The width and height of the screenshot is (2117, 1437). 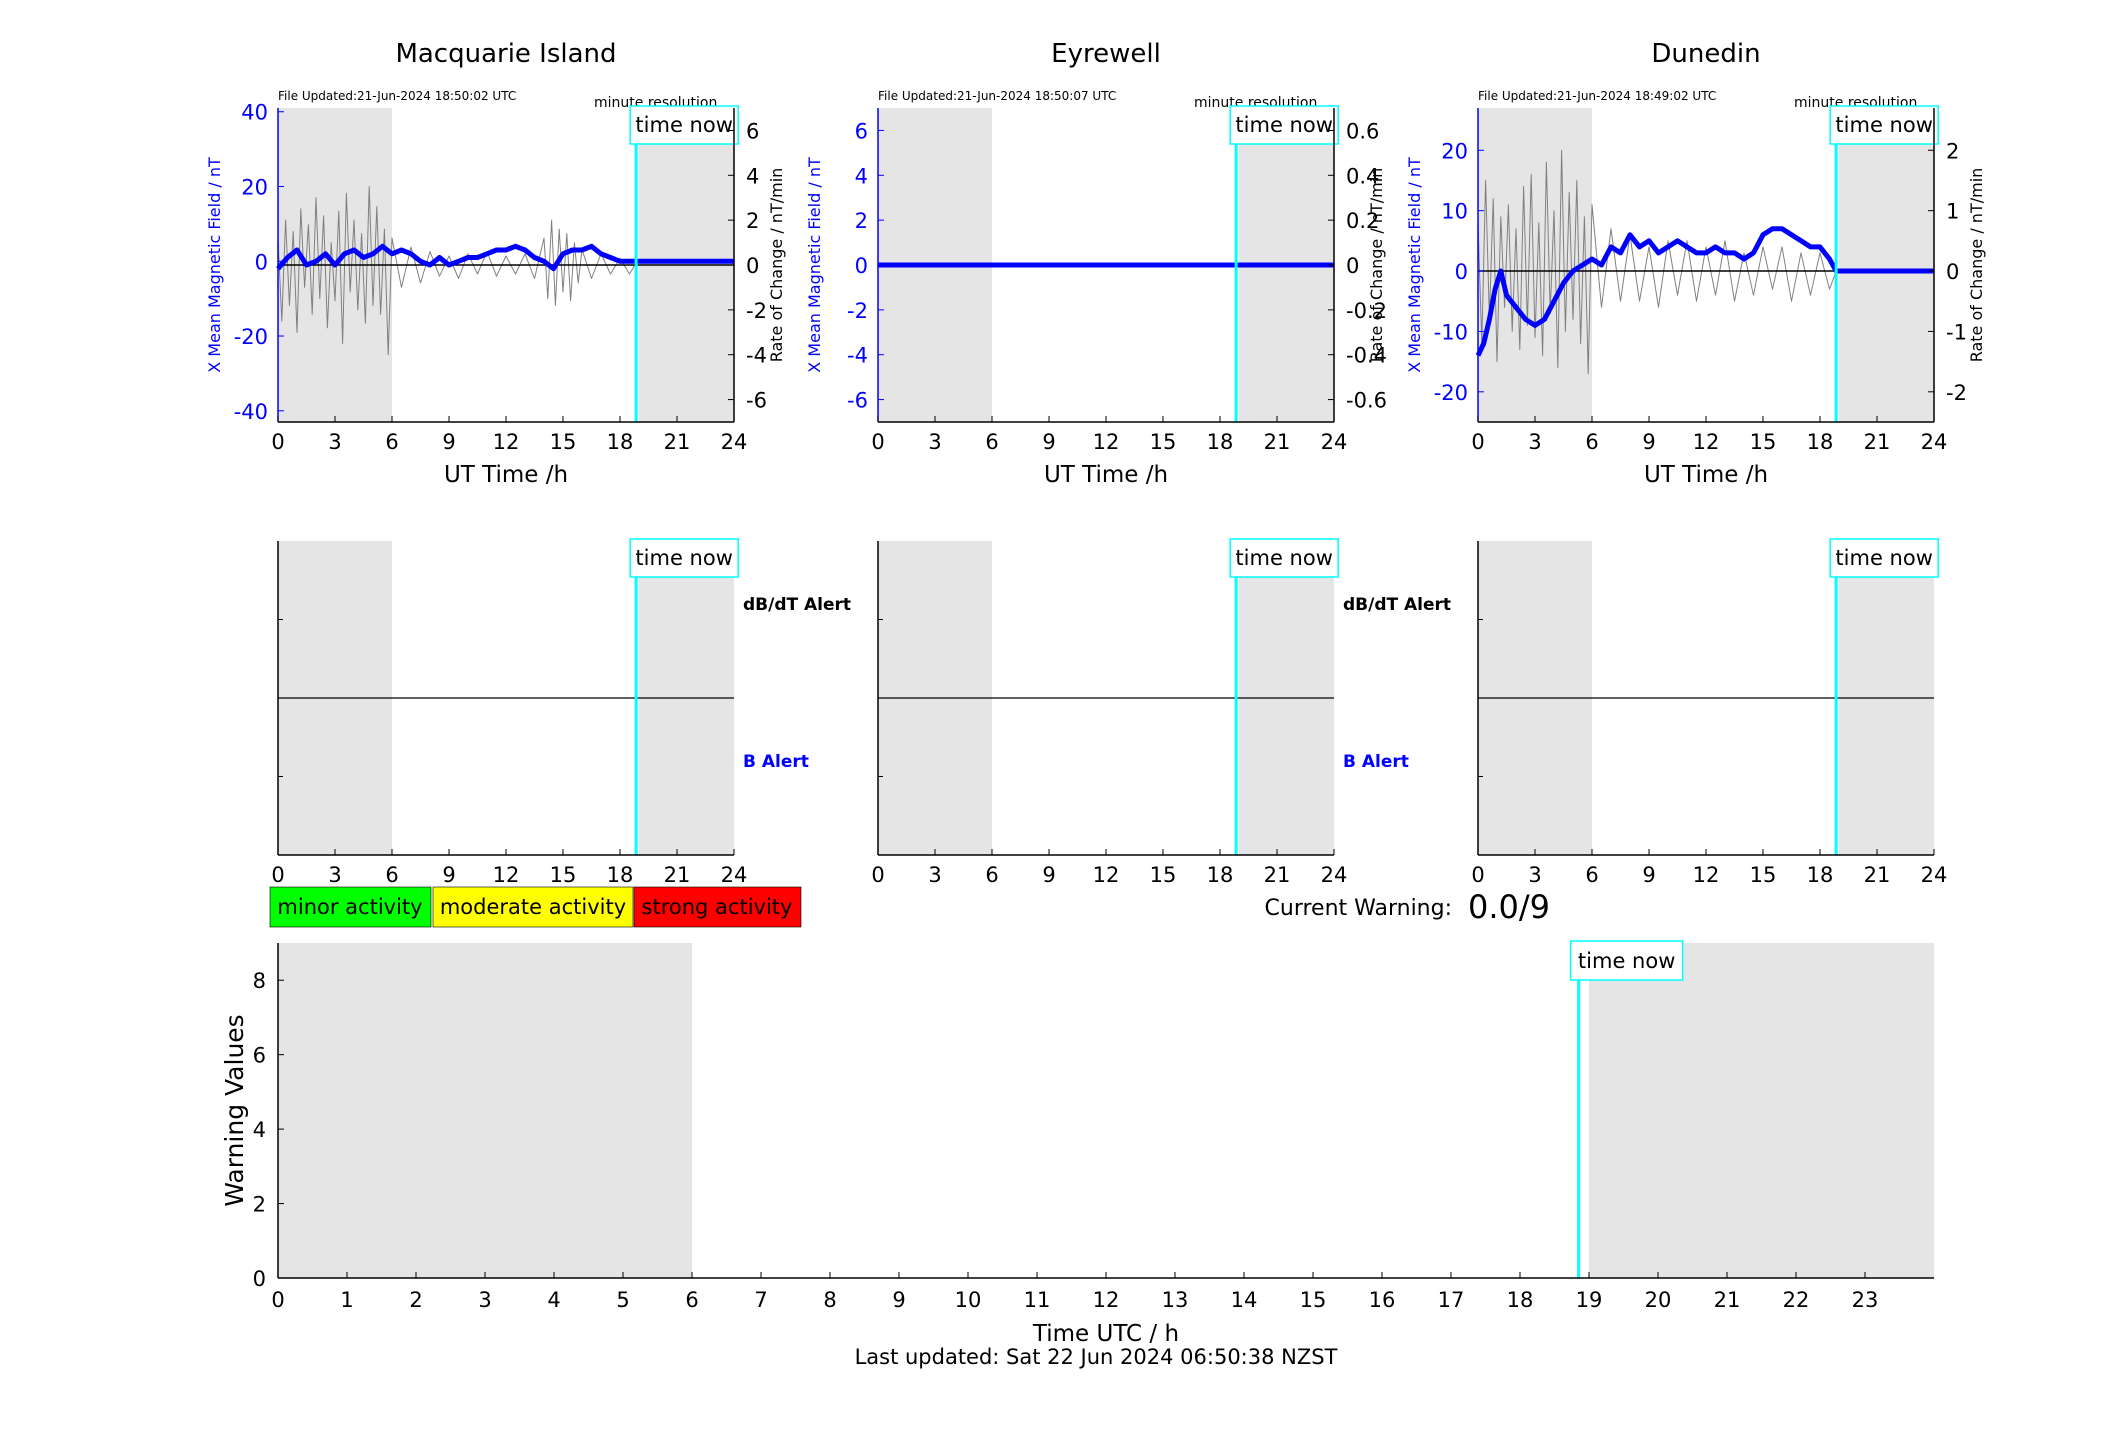 What do you see at coordinates (1589, 1300) in the screenshot?
I see `x-tick-label: 19` at bounding box center [1589, 1300].